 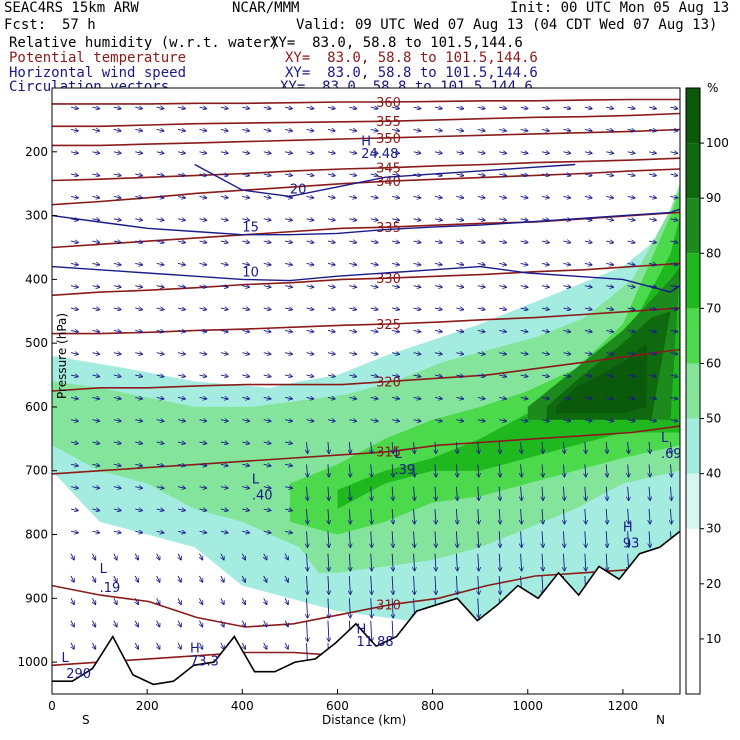 I want to click on theta-label-360: 360, so click(x=388, y=103).